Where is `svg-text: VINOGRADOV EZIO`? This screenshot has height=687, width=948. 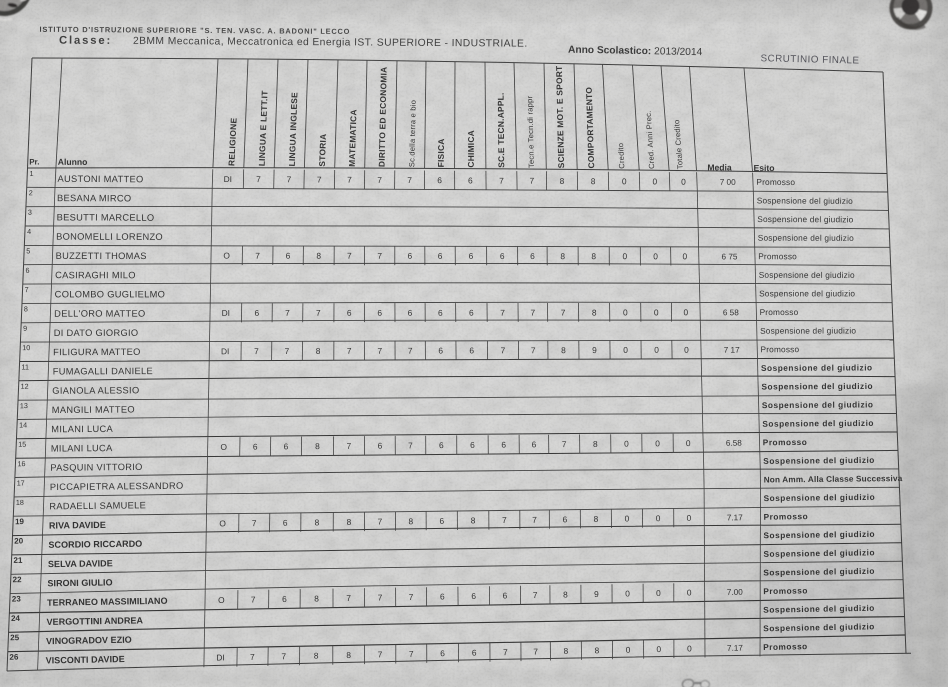 svg-text: VINOGRADOV EZIO is located at coordinates (89, 641).